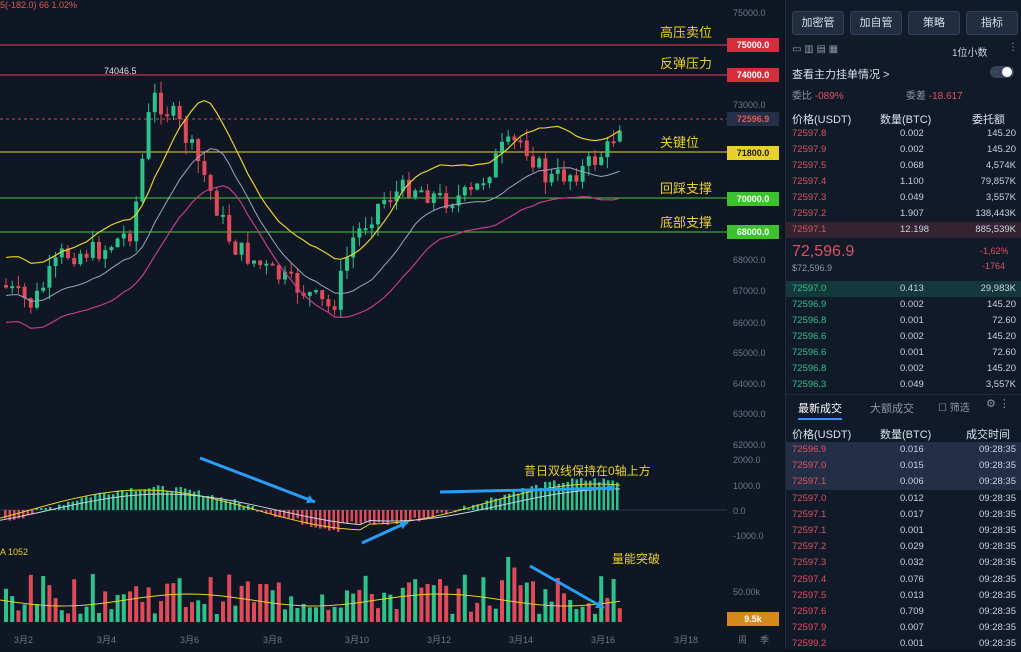 The height and width of the screenshot is (652, 1021). Describe the element at coordinates (912, 562) in the screenshot. I see `trade-cell: 0.032` at that location.